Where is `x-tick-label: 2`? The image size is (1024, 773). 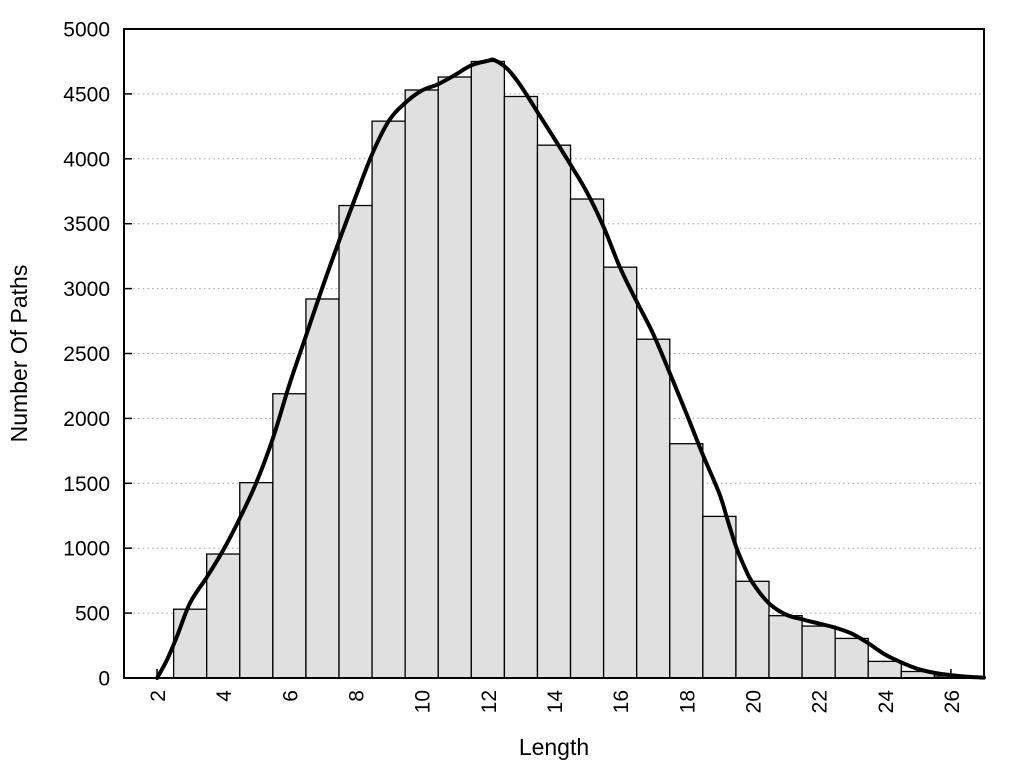
x-tick-label: 2 is located at coordinates (158, 696).